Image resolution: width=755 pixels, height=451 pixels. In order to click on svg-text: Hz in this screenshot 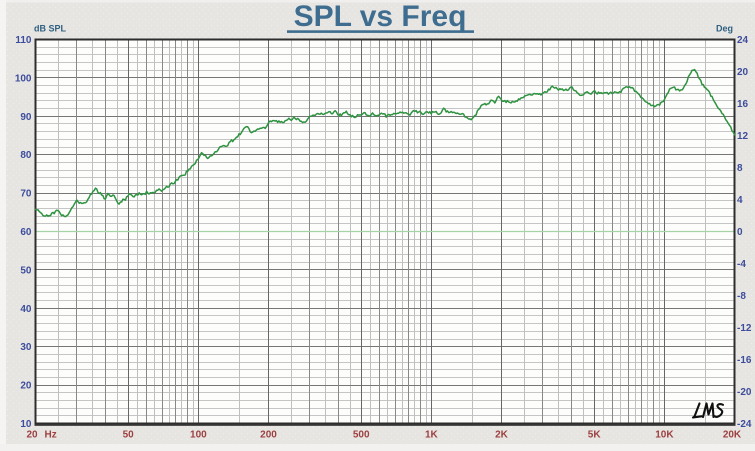, I will do `click(51, 435)`.